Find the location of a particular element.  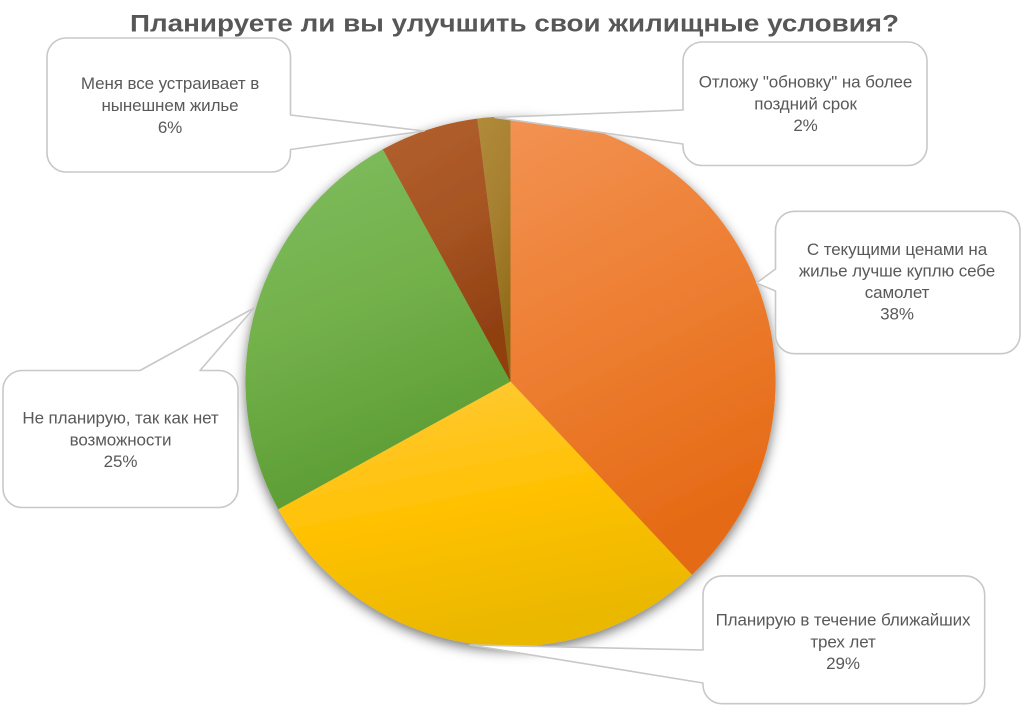

svg-text: Отложу "обновку" на более is located at coordinates (806, 82).